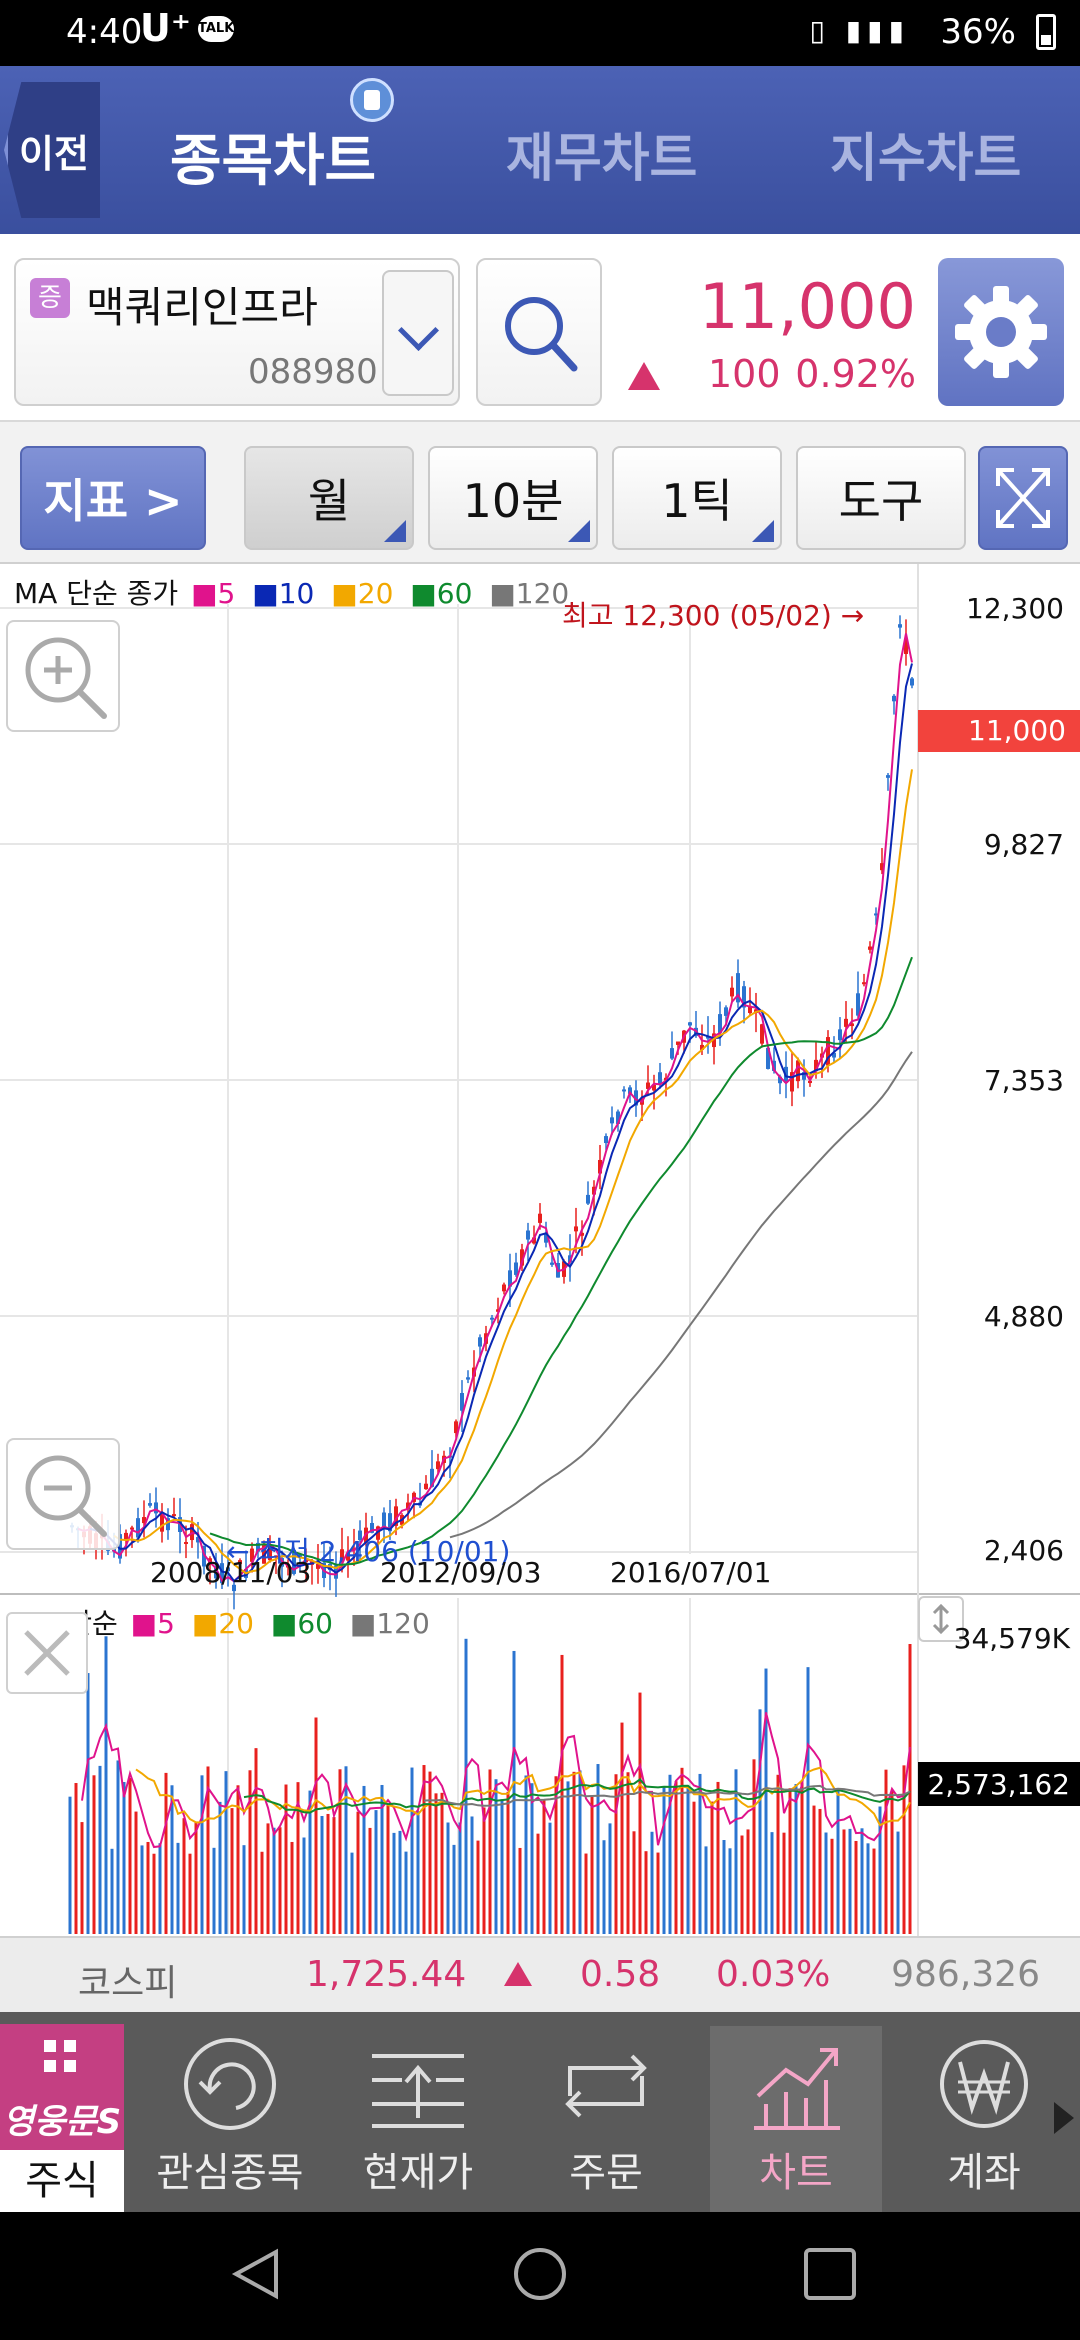 The width and height of the screenshot is (1080, 2340). I want to click on current-price-tag, so click(999, 731).